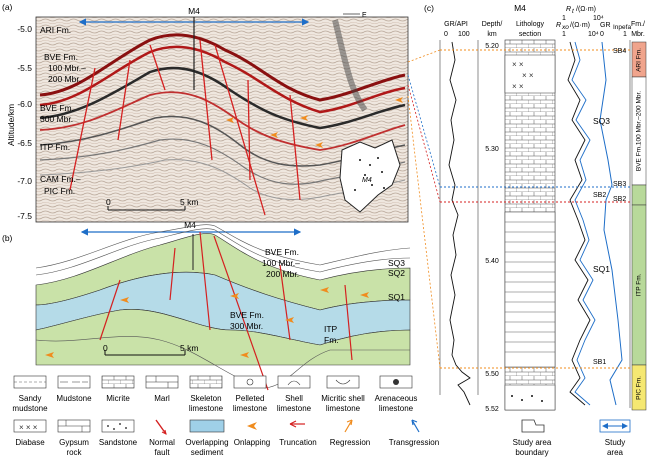 Image resolution: width=650 pixels, height=463 pixels. What do you see at coordinates (24, 29) in the screenshot?
I see `y-tick: -5.0` at bounding box center [24, 29].